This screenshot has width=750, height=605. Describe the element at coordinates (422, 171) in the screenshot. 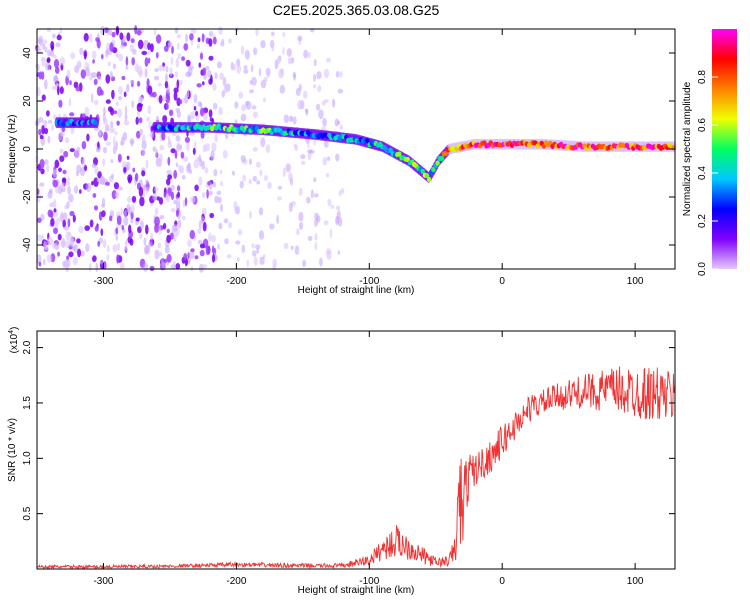

I see `spectrogram-trace-cell` at that location.